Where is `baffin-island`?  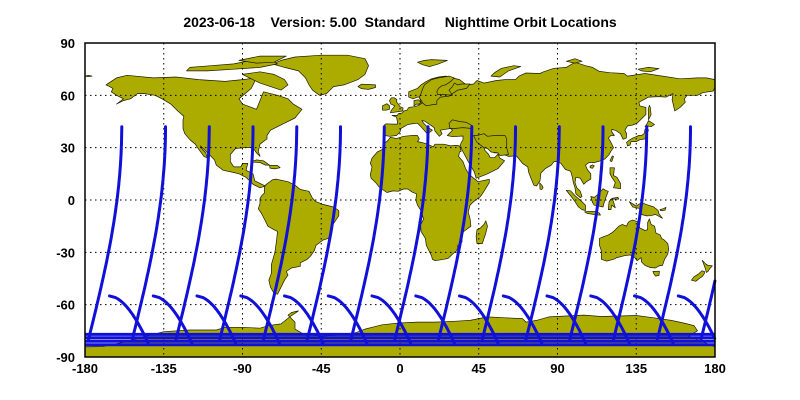
baffin-island is located at coordinates (265, 81).